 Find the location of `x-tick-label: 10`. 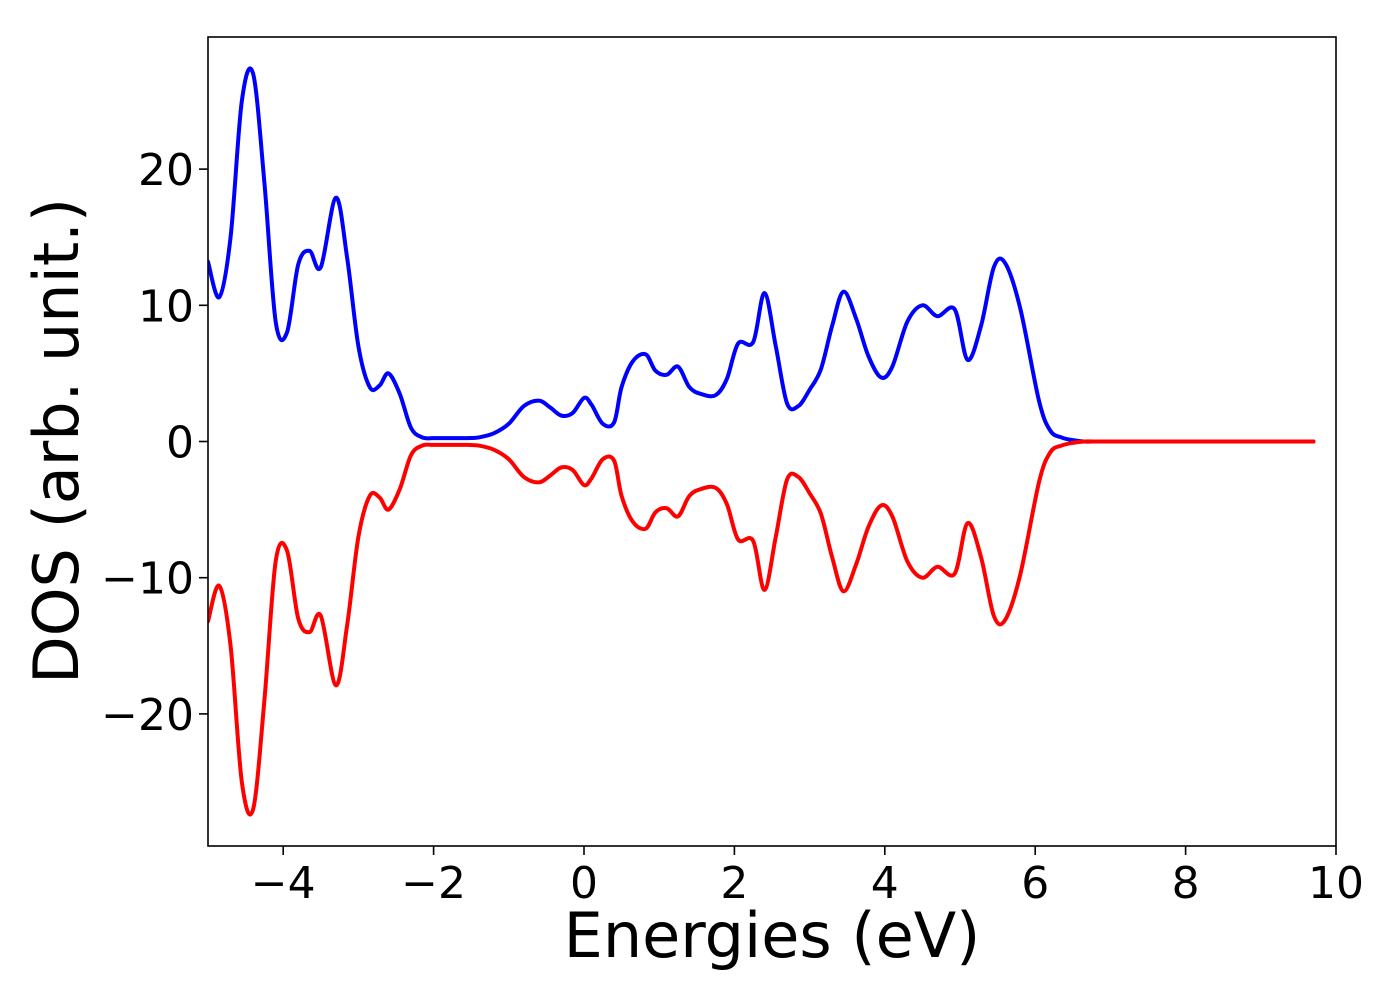

x-tick-label: 10 is located at coordinates (1336, 883).